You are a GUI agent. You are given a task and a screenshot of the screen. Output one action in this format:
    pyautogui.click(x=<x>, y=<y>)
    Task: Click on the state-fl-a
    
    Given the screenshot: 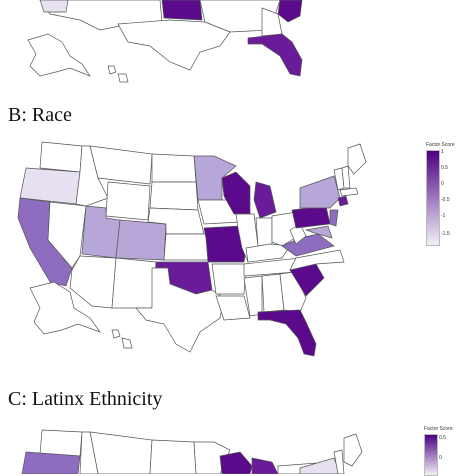 What is the action you would take?
    pyautogui.click(x=275, y=55)
    